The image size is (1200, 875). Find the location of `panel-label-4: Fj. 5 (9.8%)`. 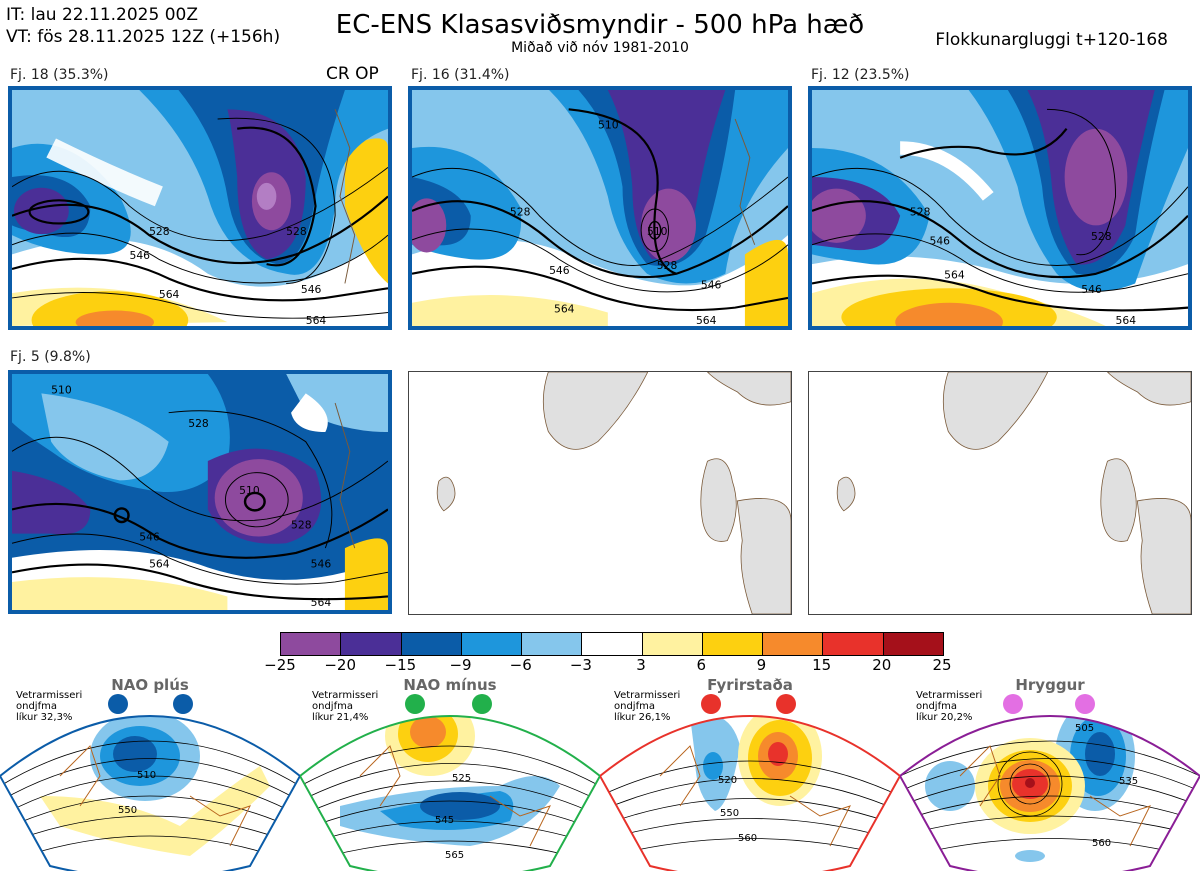

panel-label-4: Fj. 5 (9.8%) is located at coordinates (50, 357).